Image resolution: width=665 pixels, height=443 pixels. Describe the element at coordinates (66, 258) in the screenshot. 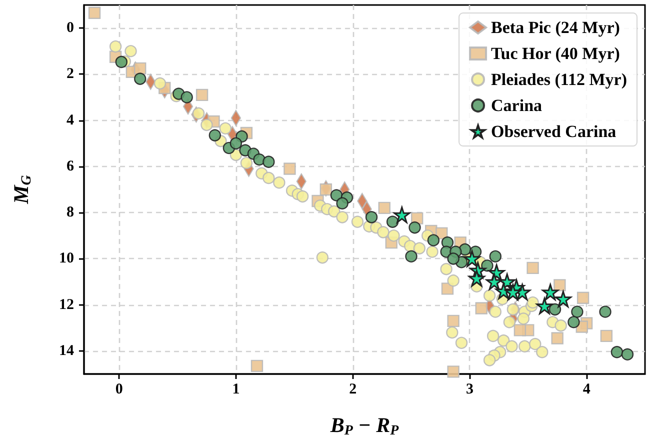

I see `y-tick-label: 10` at that location.